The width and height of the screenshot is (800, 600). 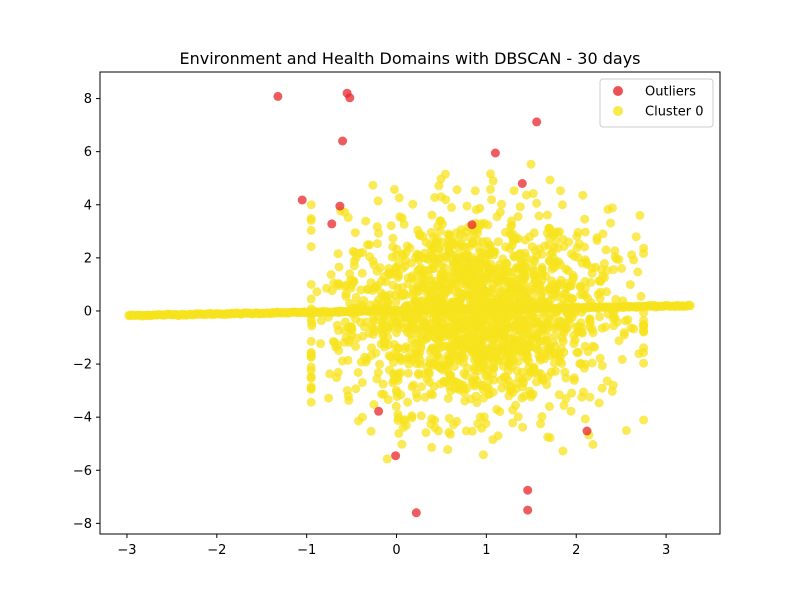 I want to click on x-tick-label: −2, so click(x=216, y=550).